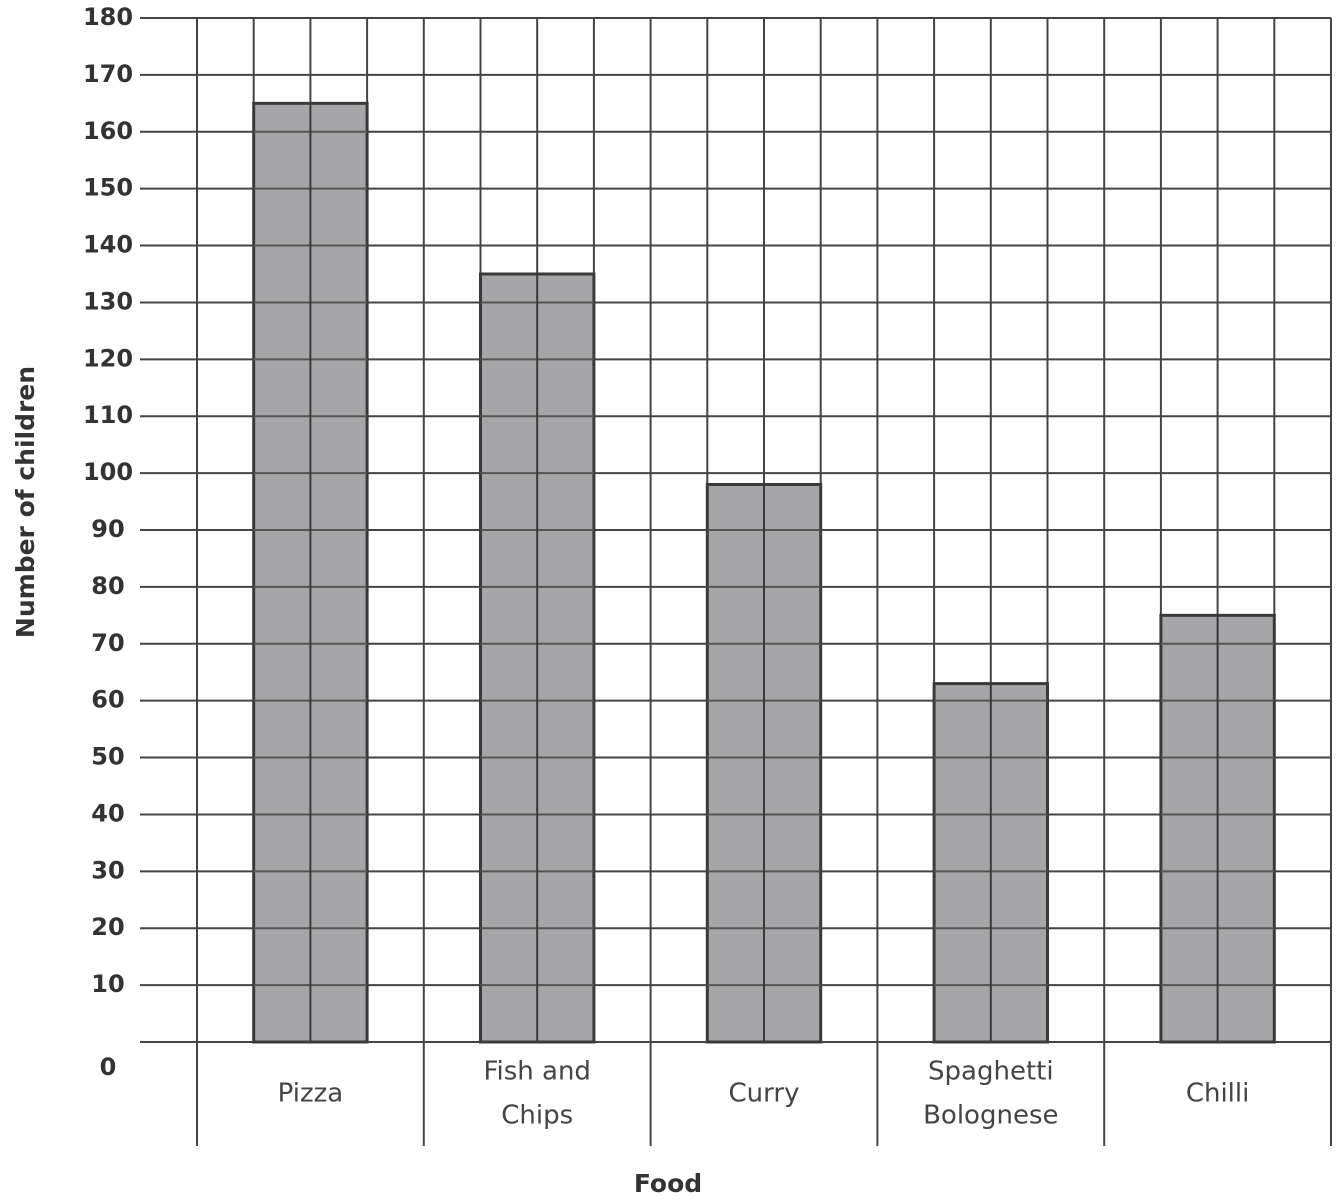 Image resolution: width=1336 pixels, height=1200 pixels. I want to click on y-tick-label: 10, so click(107, 984).